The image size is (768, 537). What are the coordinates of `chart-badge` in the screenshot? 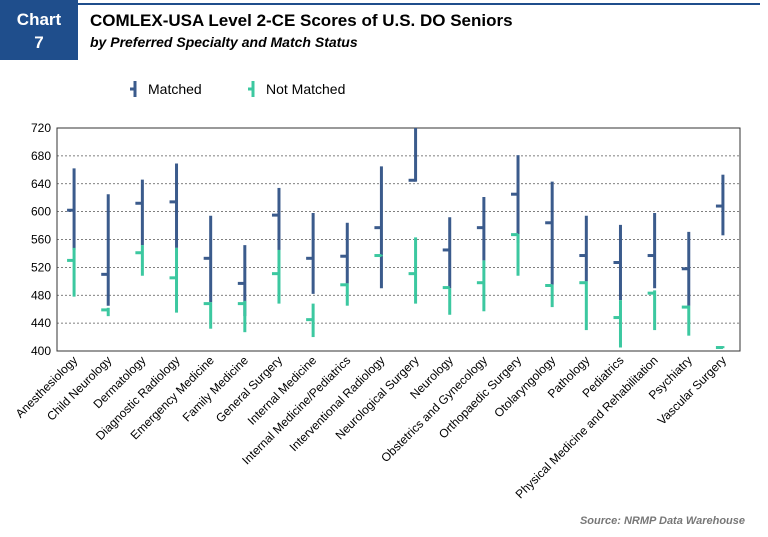 It's located at (39, 30).